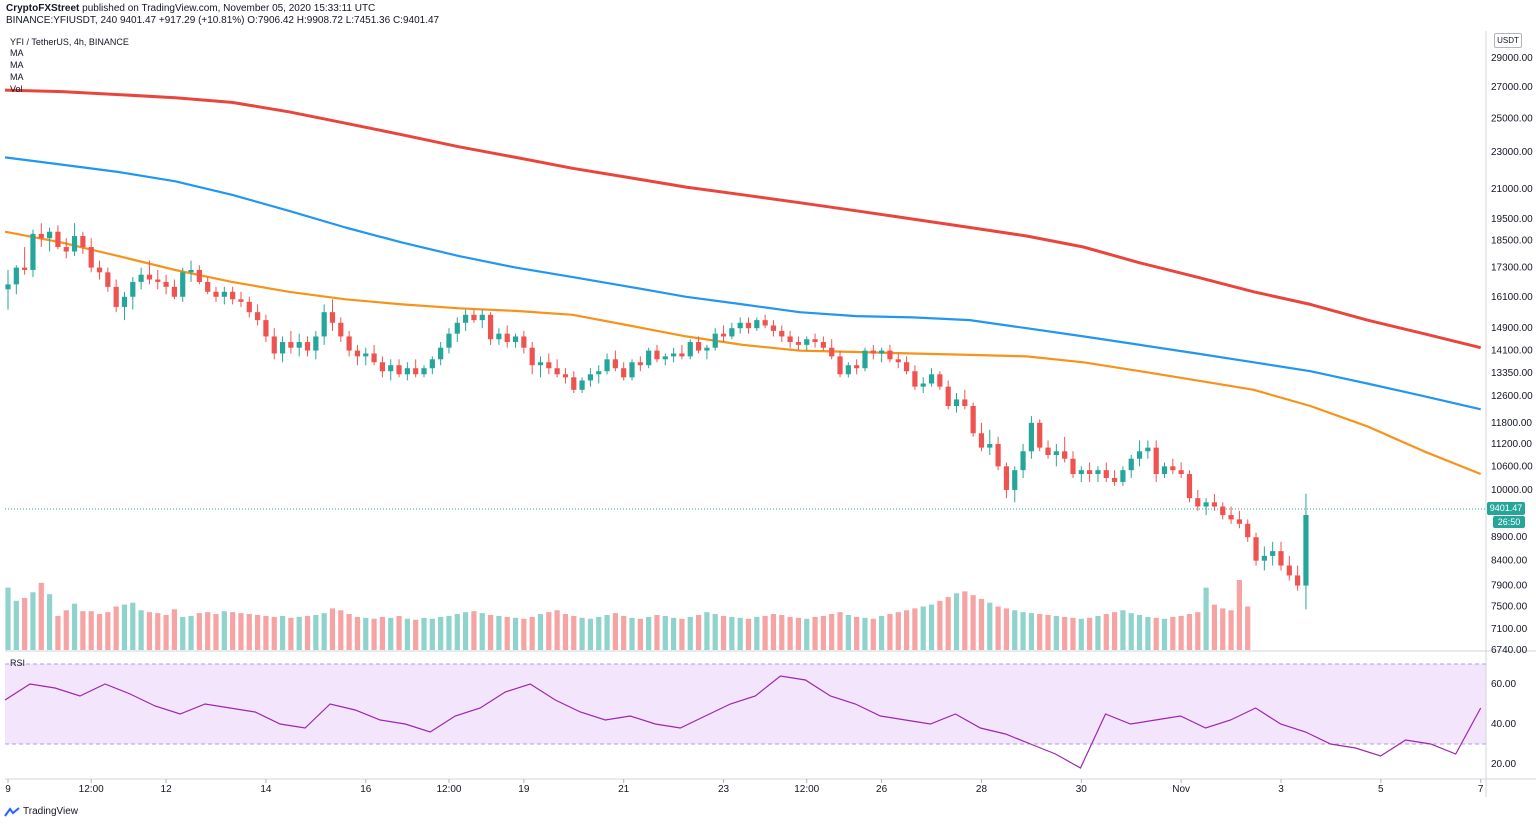 This screenshot has width=1536, height=824. What do you see at coordinates (745, 704) in the screenshot?
I see `rsi-background` at bounding box center [745, 704].